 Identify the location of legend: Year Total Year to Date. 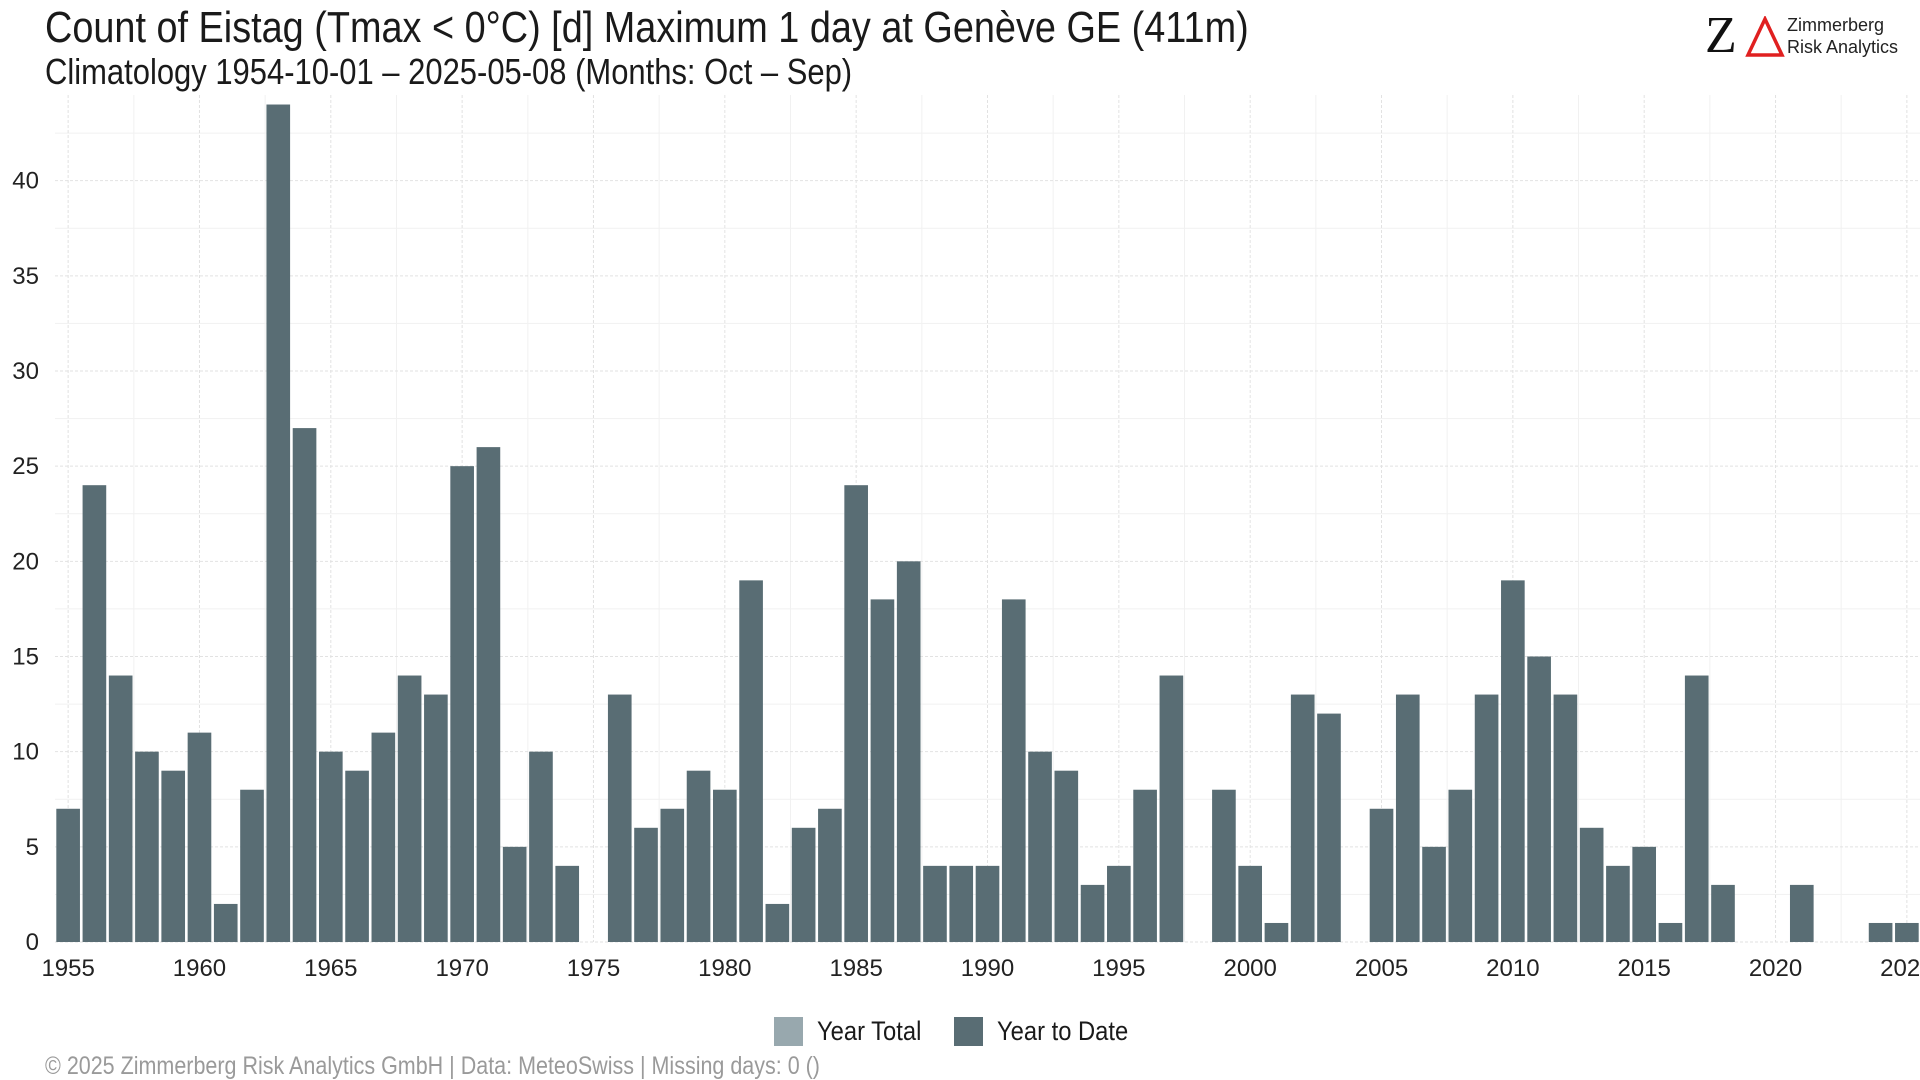
(960, 1031).